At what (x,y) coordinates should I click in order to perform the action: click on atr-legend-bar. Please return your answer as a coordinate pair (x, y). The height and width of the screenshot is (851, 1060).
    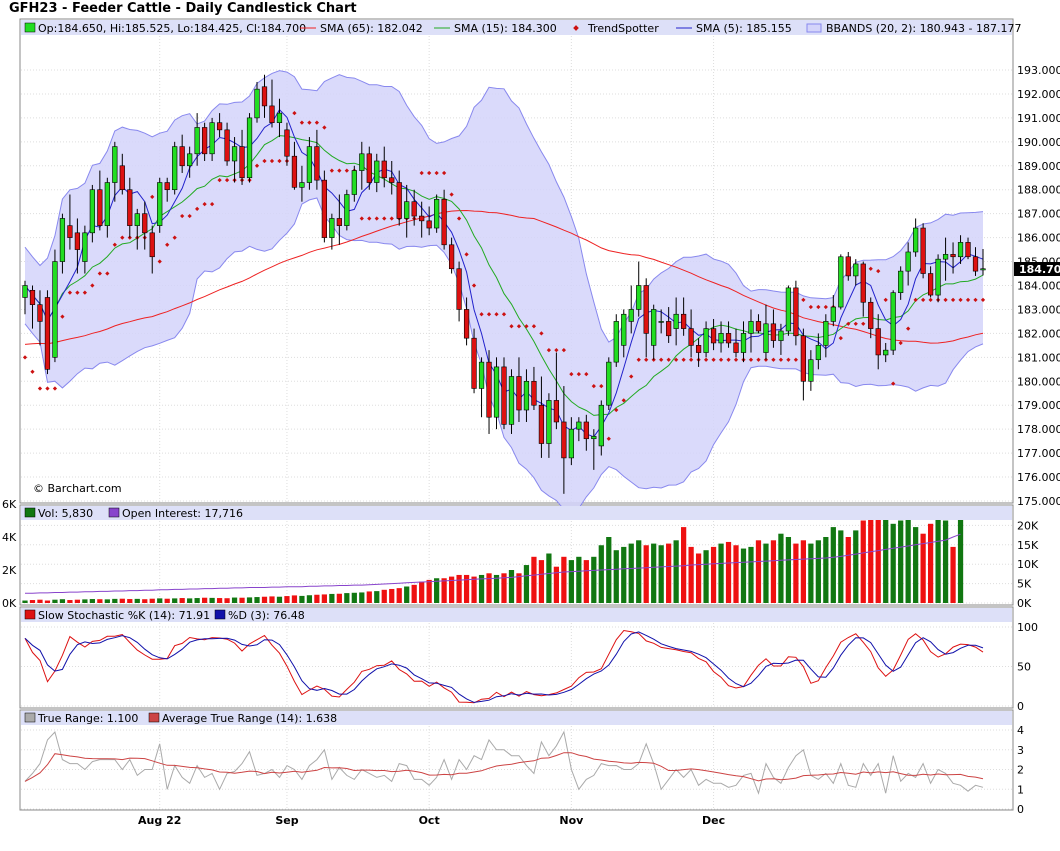
    Looking at the image, I should click on (516, 718).